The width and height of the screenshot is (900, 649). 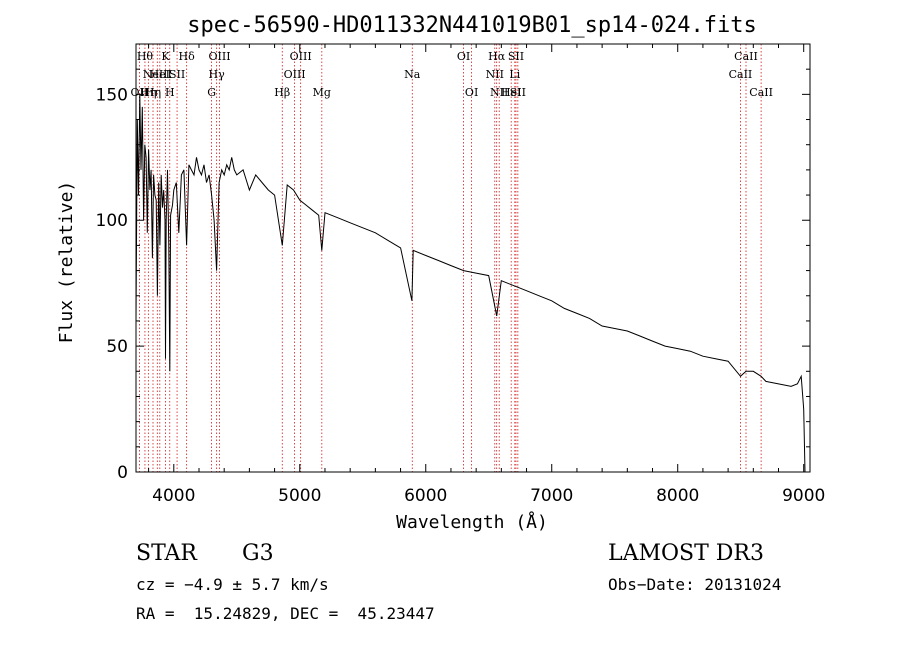 What do you see at coordinates (122, 473) in the screenshot?
I see `y-tick-label: 0` at bounding box center [122, 473].